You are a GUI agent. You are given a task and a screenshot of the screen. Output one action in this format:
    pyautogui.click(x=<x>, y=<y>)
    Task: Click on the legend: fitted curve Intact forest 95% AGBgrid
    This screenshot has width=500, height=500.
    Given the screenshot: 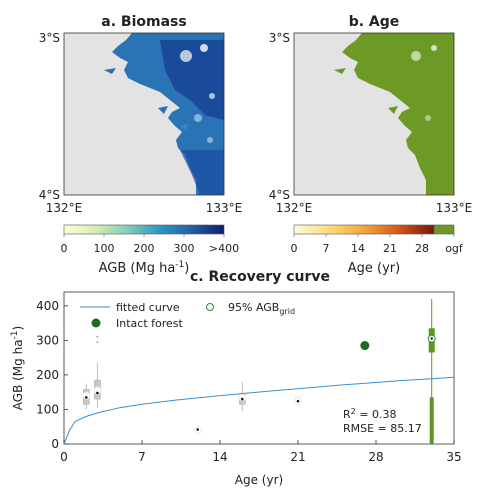 What is the action you would take?
    pyautogui.click(x=187, y=315)
    